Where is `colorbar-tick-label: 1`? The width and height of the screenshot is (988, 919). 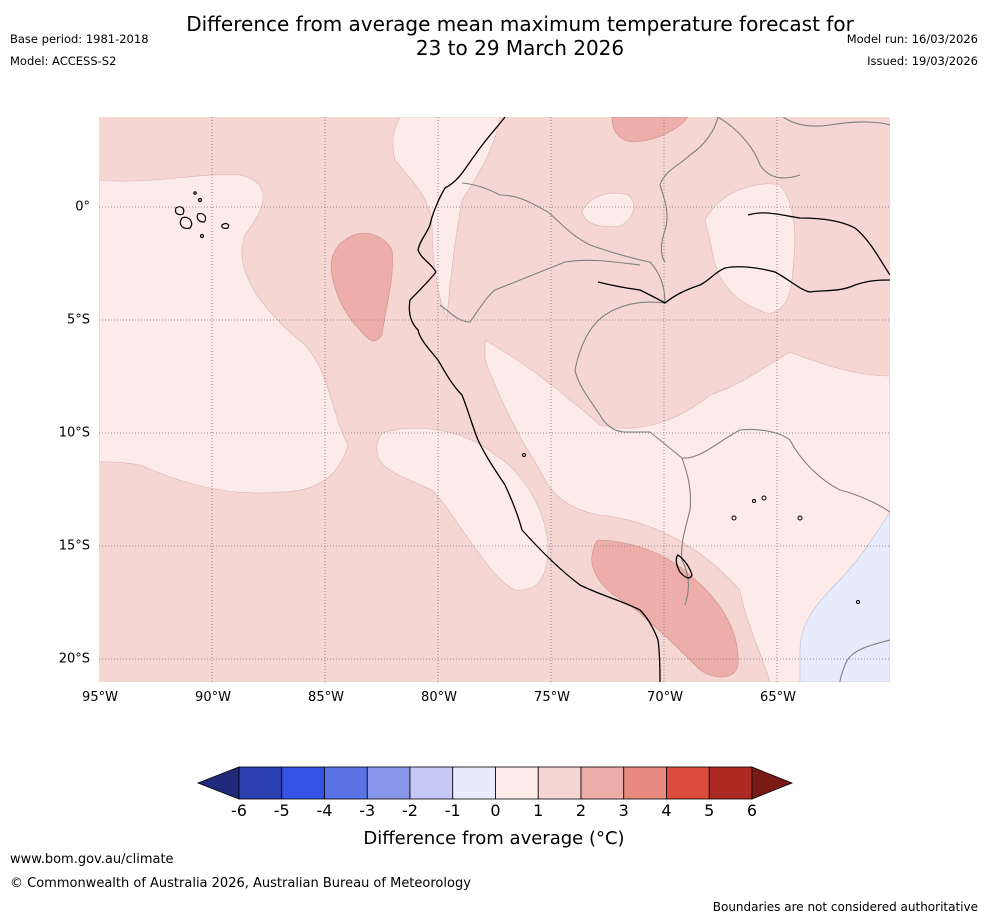
colorbar-tick-label: 1 is located at coordinates (538, 810).